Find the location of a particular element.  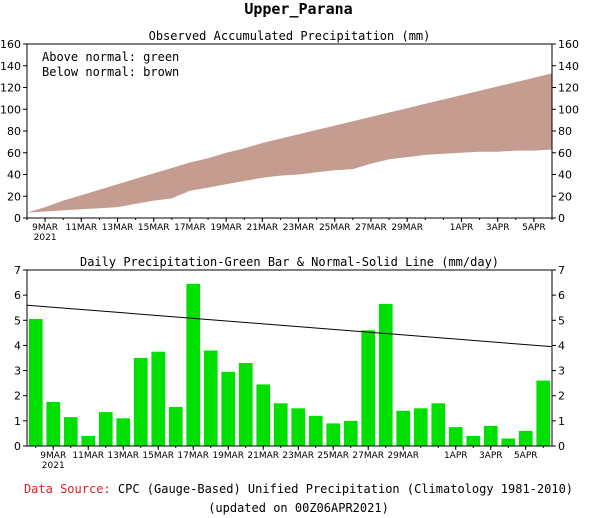

chart1-xtick-label: 1APR is located at coordinates (462, 228).